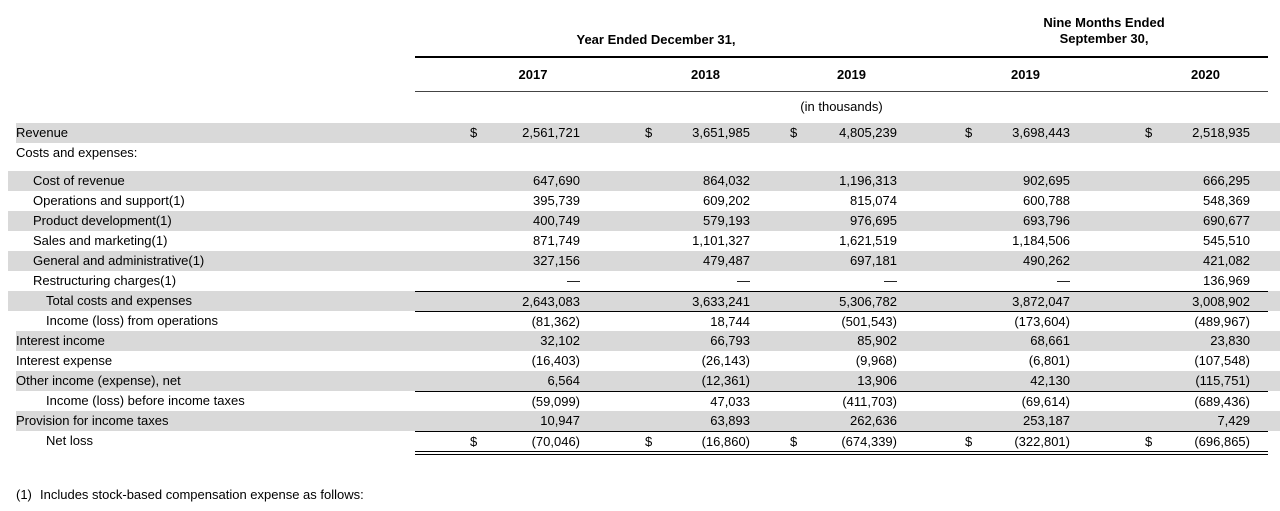  What do you see at coordinates (726, 220) in the screenshot?
I see `amount-cell: 579,193` at bounding box center [726, 220].